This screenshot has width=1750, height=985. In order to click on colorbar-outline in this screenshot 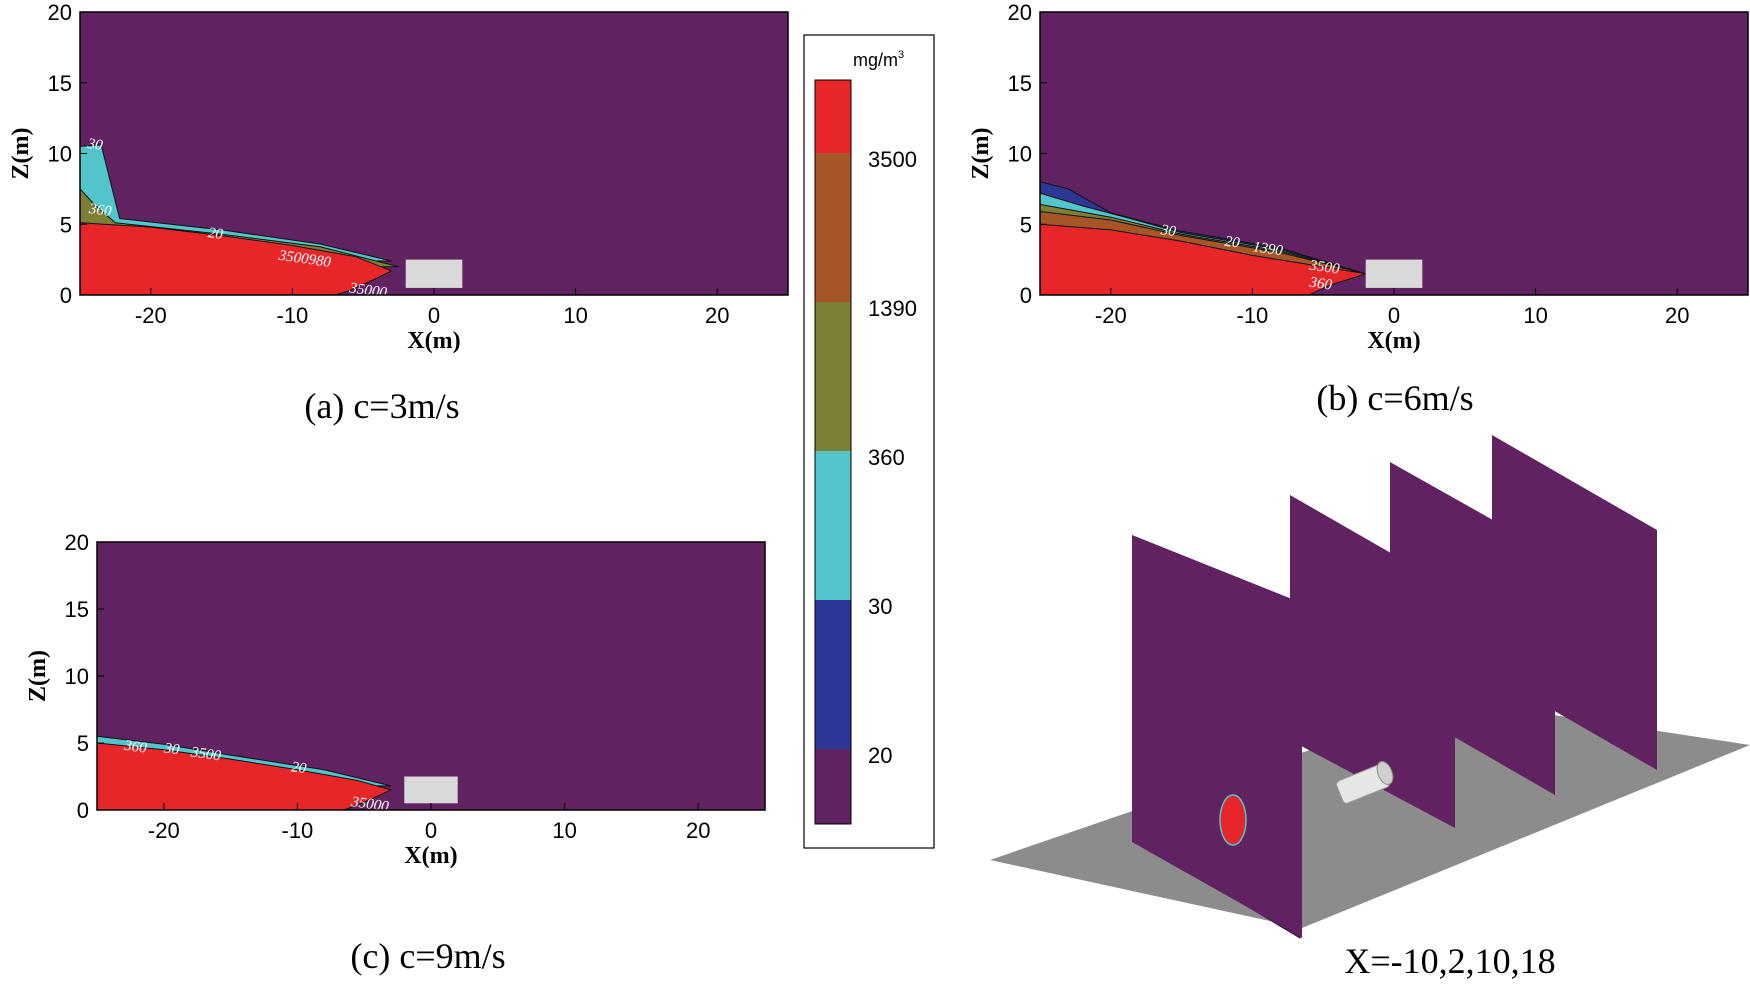, I will do `click(833, 452)`.